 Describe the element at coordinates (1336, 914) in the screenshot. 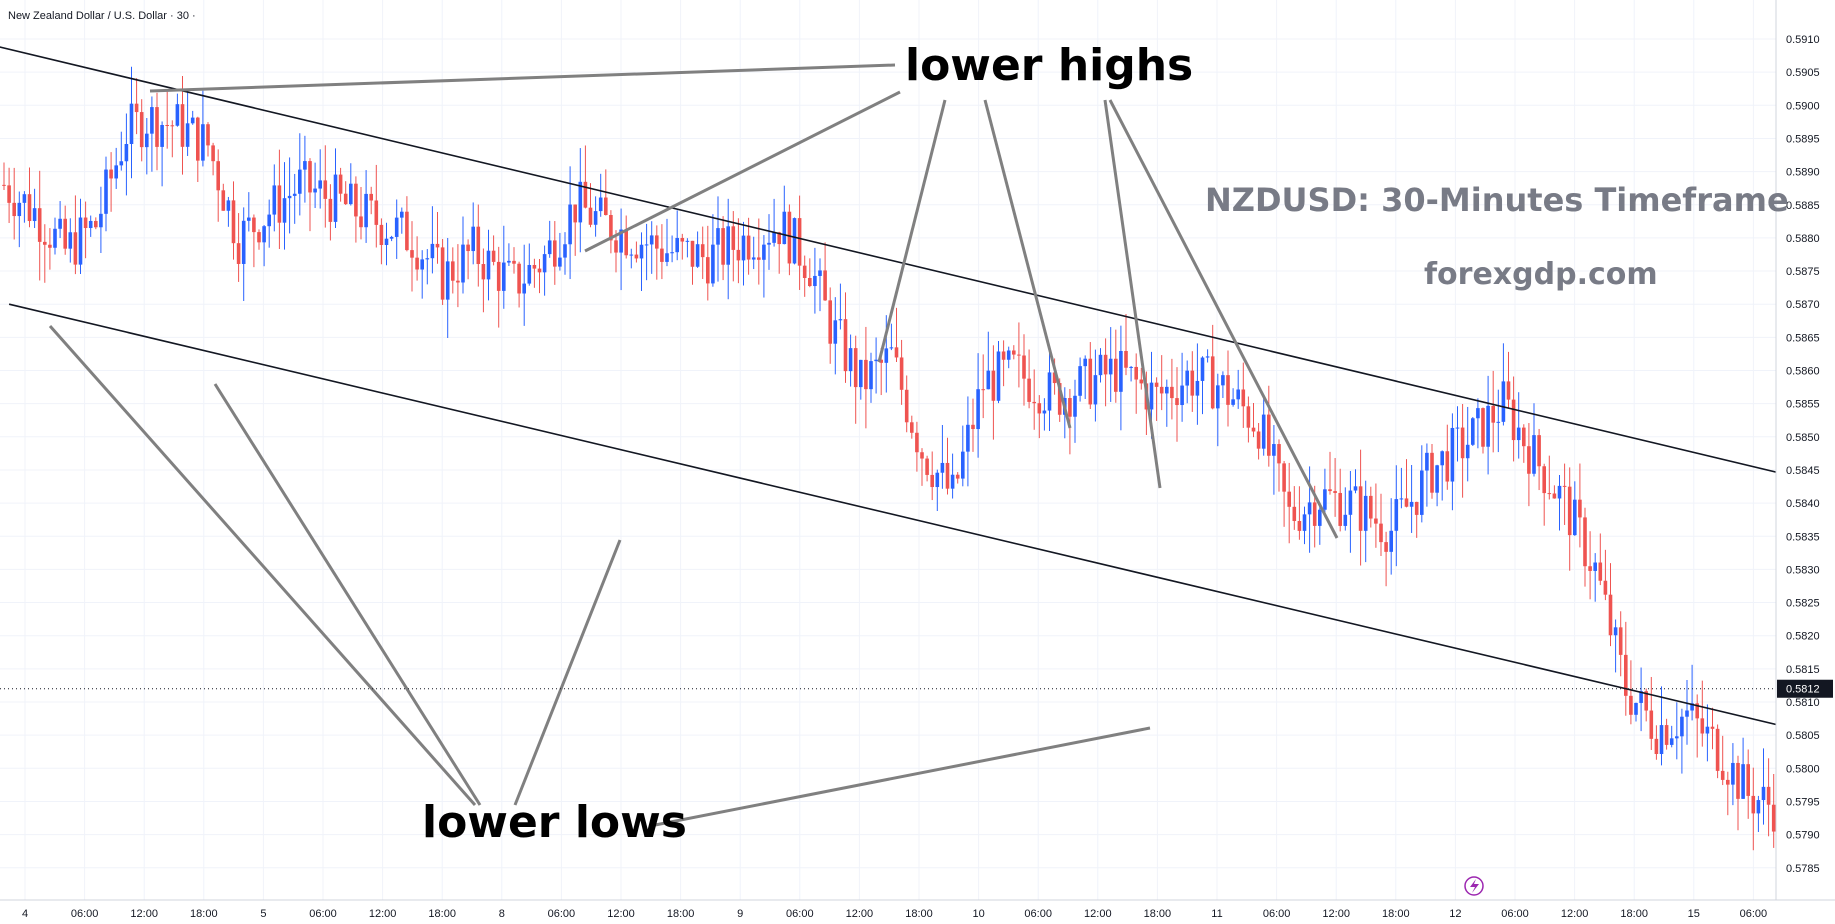

I see `time-tick-label-22: 12:00` at that location.